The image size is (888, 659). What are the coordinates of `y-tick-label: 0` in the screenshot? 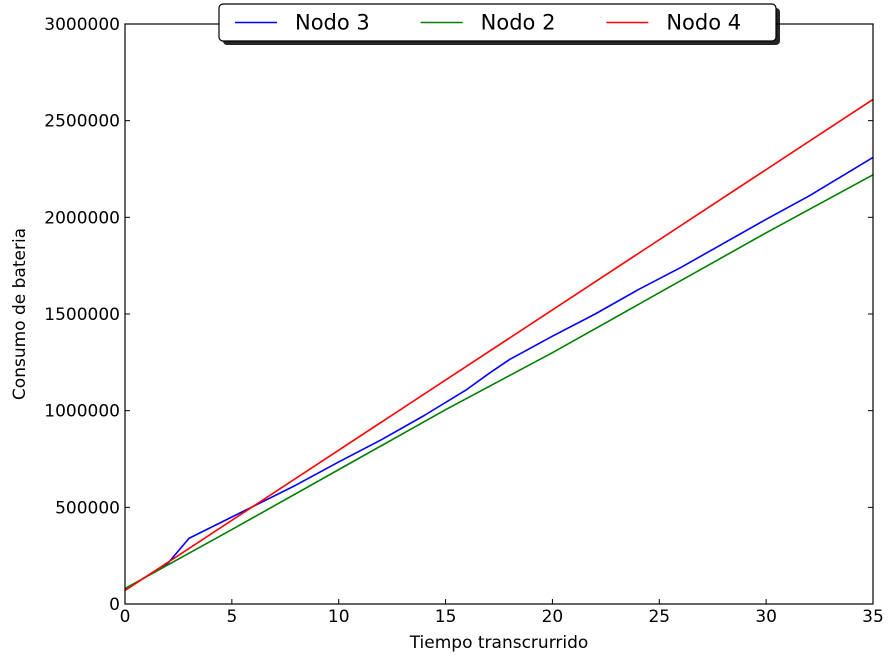 It's located at (114, 605).